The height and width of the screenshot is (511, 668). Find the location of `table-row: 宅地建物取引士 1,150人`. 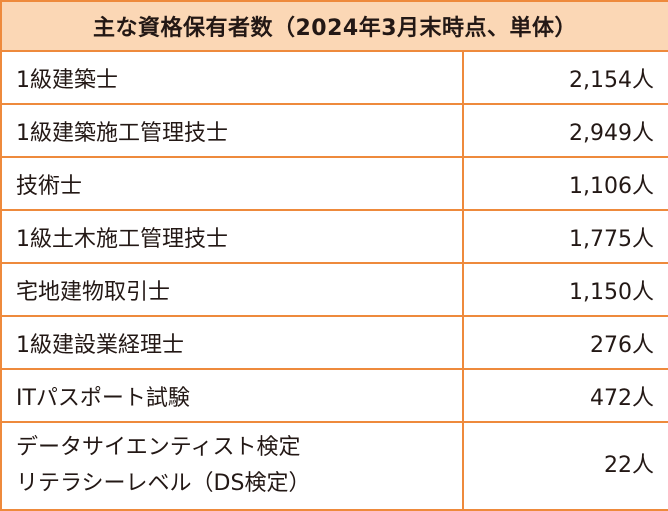

table-row: 宅地建物取引士 1,150人 is located at coordinates (334, 289).